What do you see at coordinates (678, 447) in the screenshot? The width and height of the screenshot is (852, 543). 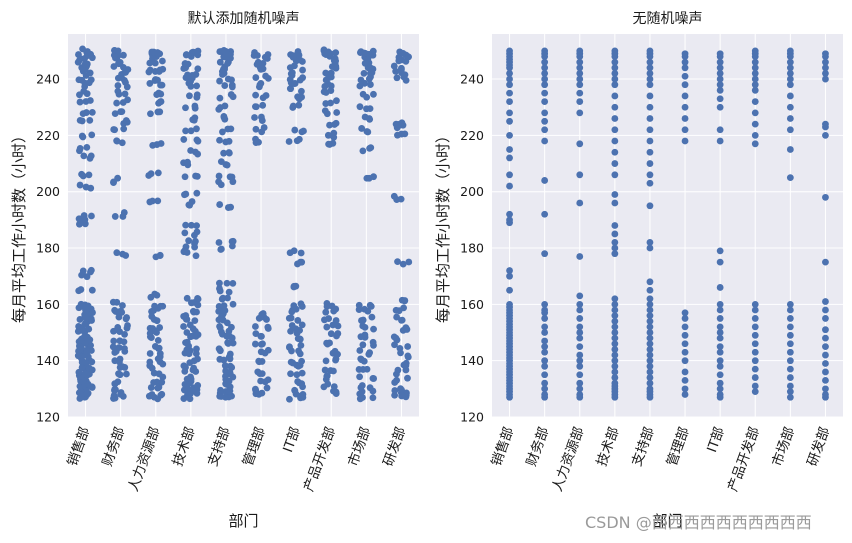 I see `x-tick-label: 管理部` at bounding box center [678, 447].